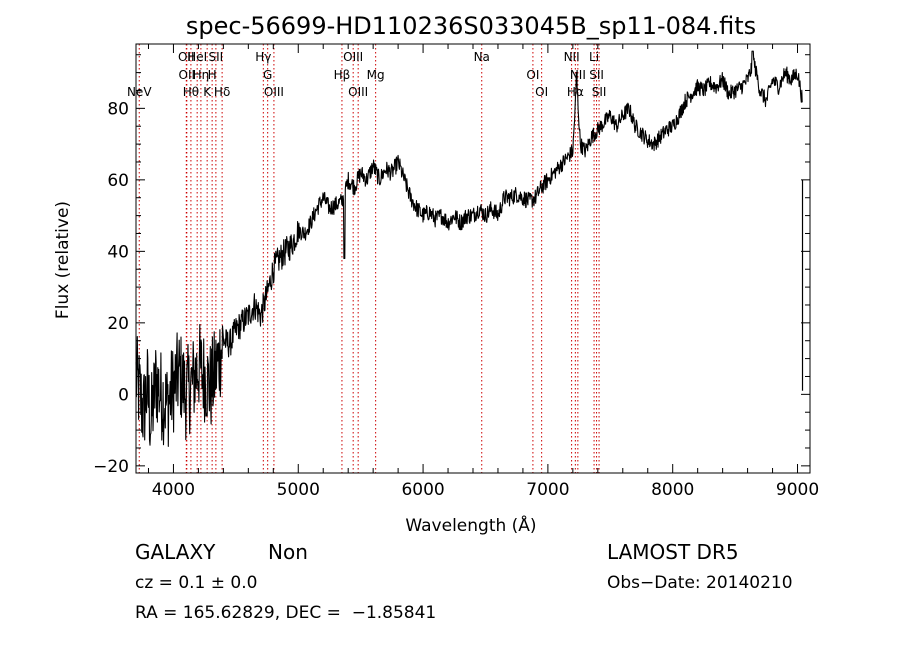  I want to click on redshift-cz: cz = 0.1 ± 0.0, so click(196, 583).